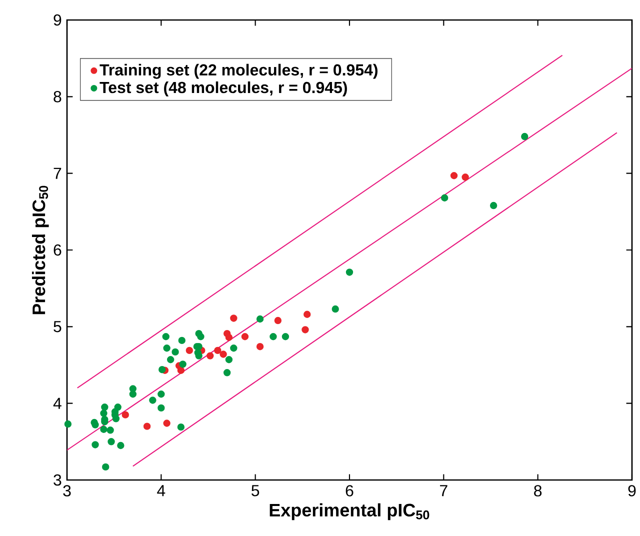 The height and width of the screenshot is (536, 640). What do you see at coordinates (223, 88) in the screenshot?
I see `legend-label: Test set (48 molecules, r = 0.945)` at bounding box center [223, 88].